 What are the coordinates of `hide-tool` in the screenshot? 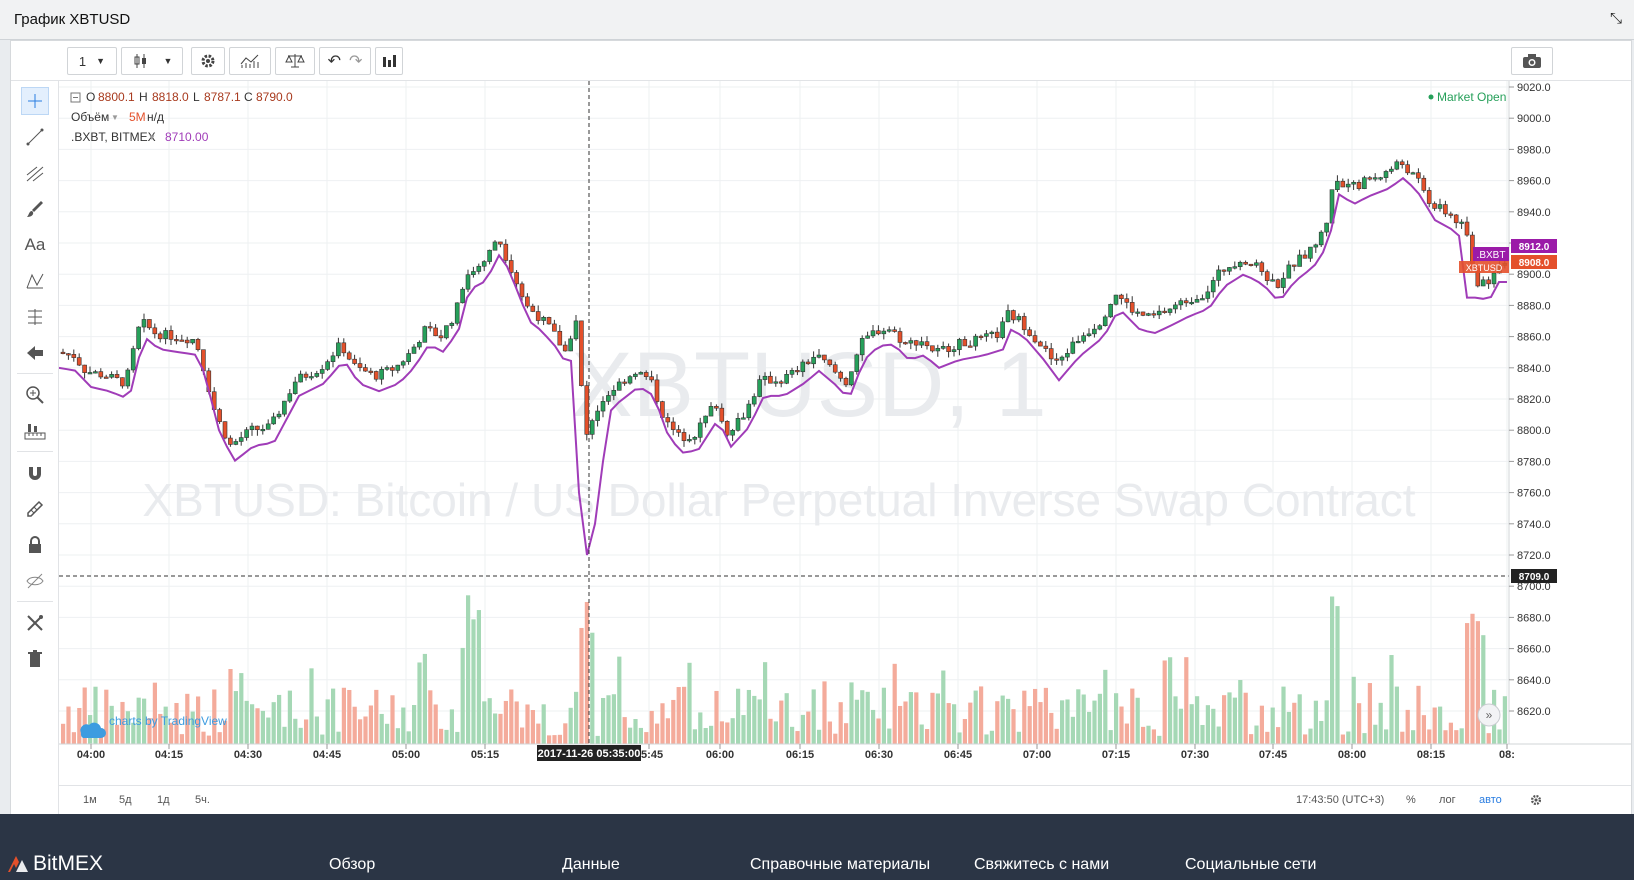 It's located at (35, 581).